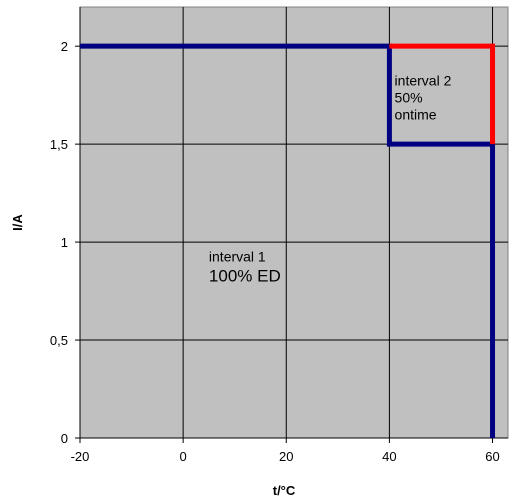  Describe the element at coordinates (284, 490) in the screenshot. I see `x-axis-title: t/°C` at that location.